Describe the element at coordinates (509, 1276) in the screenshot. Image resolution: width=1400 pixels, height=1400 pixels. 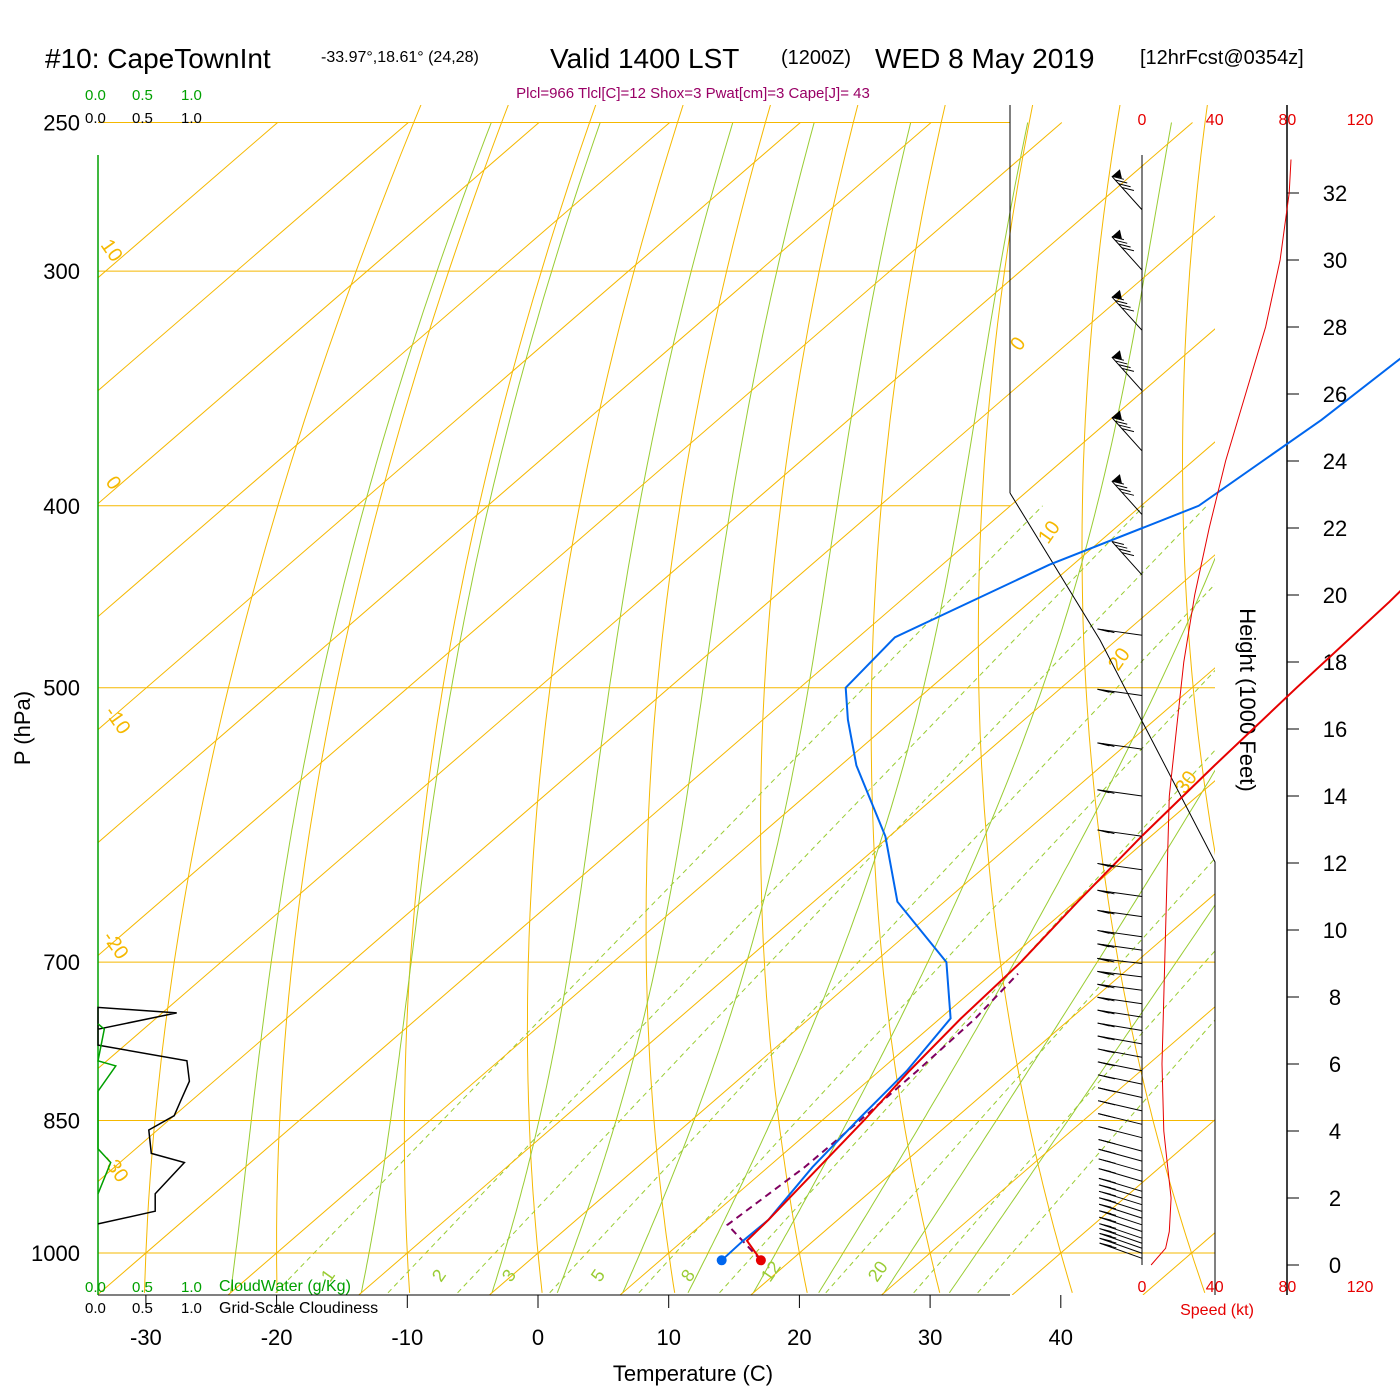
I see `mixing-ratio-label: 3` at that location.